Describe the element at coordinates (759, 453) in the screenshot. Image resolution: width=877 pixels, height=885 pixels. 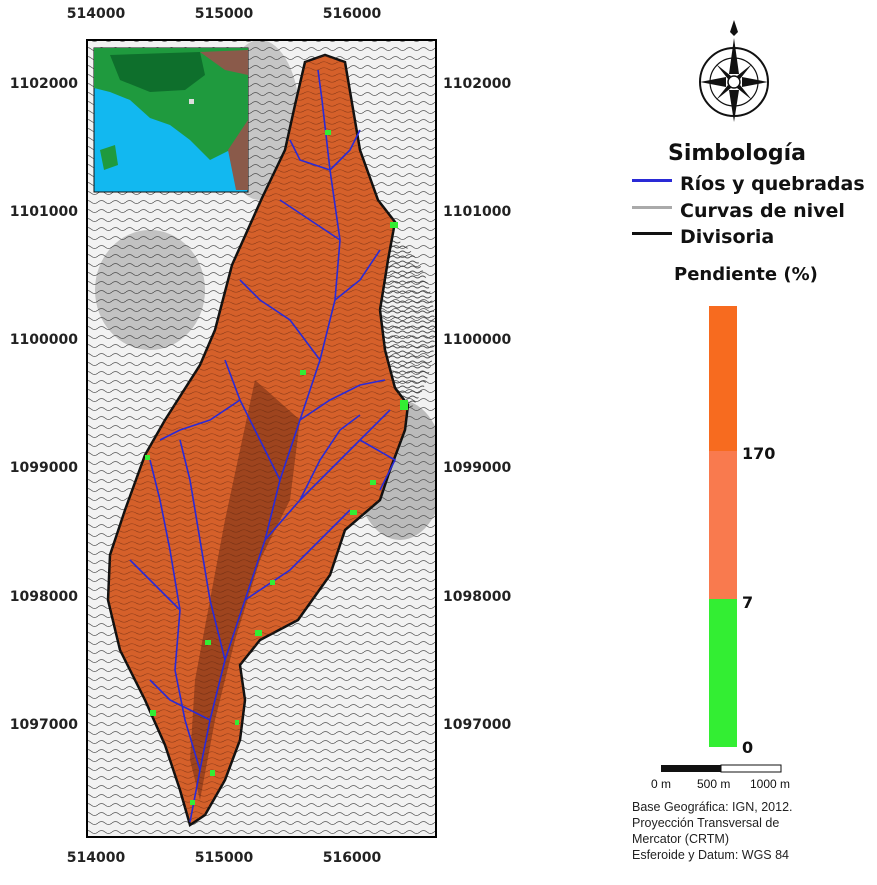
I see `slope-label-170: 170` at that location.